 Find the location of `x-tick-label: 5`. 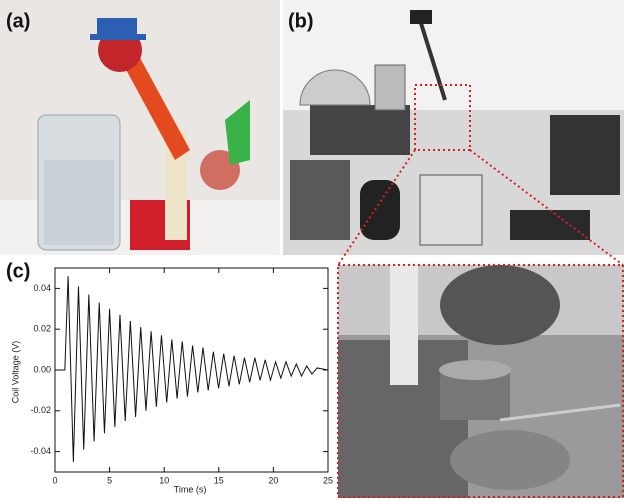

x-tick-label: 5 is located at coordinates (109, 480).